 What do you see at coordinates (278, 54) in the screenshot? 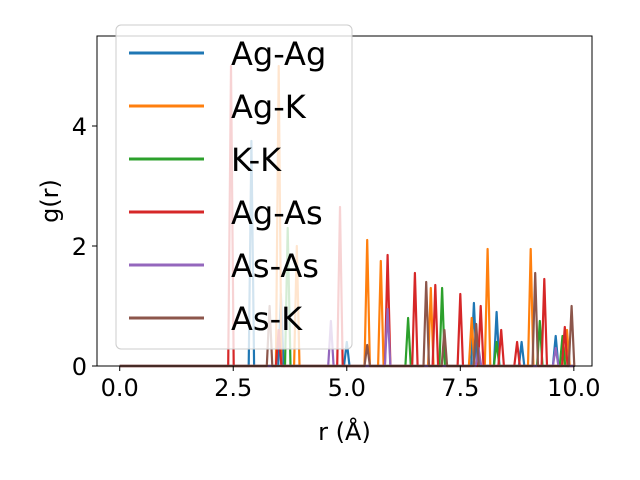
I see `legend-label: Ag-Ag` at bounding box center [278, 54].